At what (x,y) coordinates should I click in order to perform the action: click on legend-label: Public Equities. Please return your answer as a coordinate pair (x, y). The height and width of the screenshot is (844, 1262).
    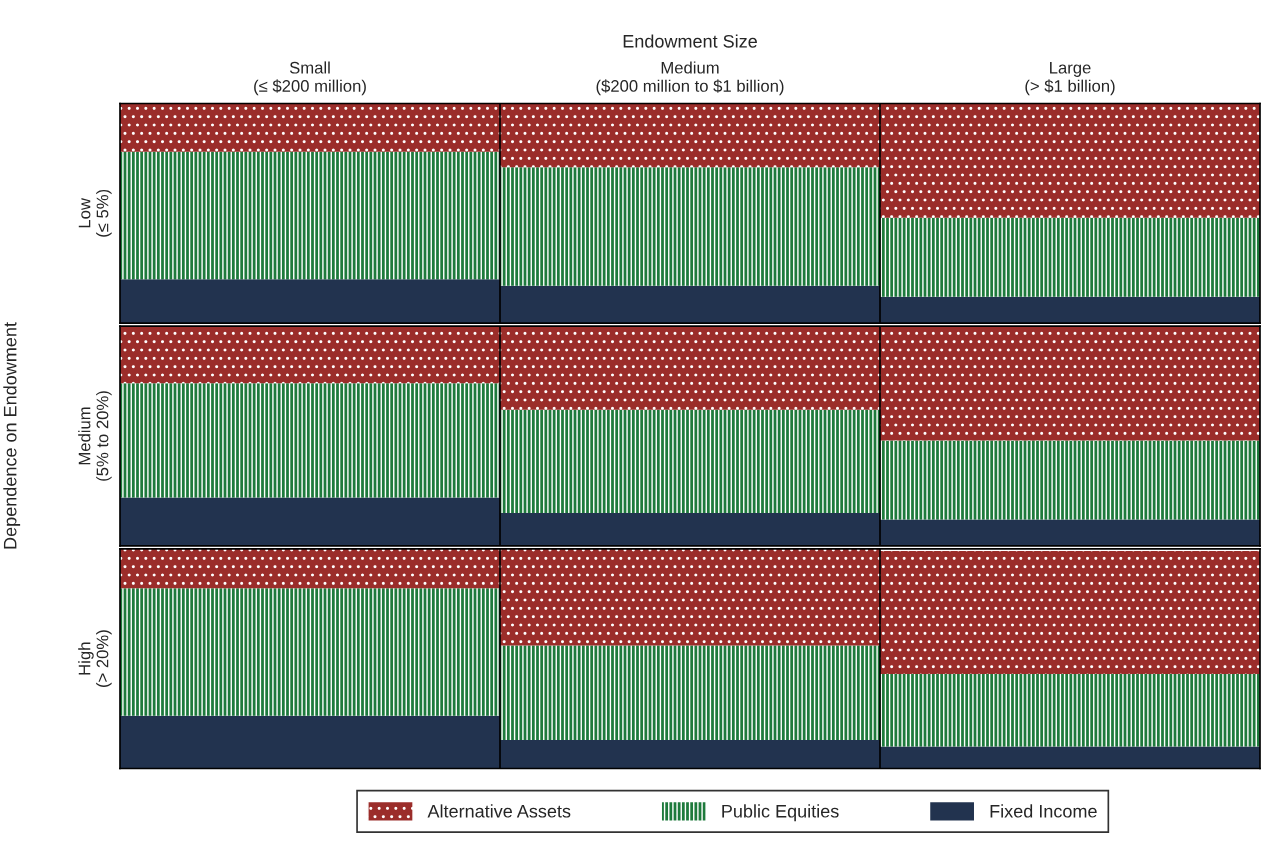
    Looking at the image, I should click on (780, 813).